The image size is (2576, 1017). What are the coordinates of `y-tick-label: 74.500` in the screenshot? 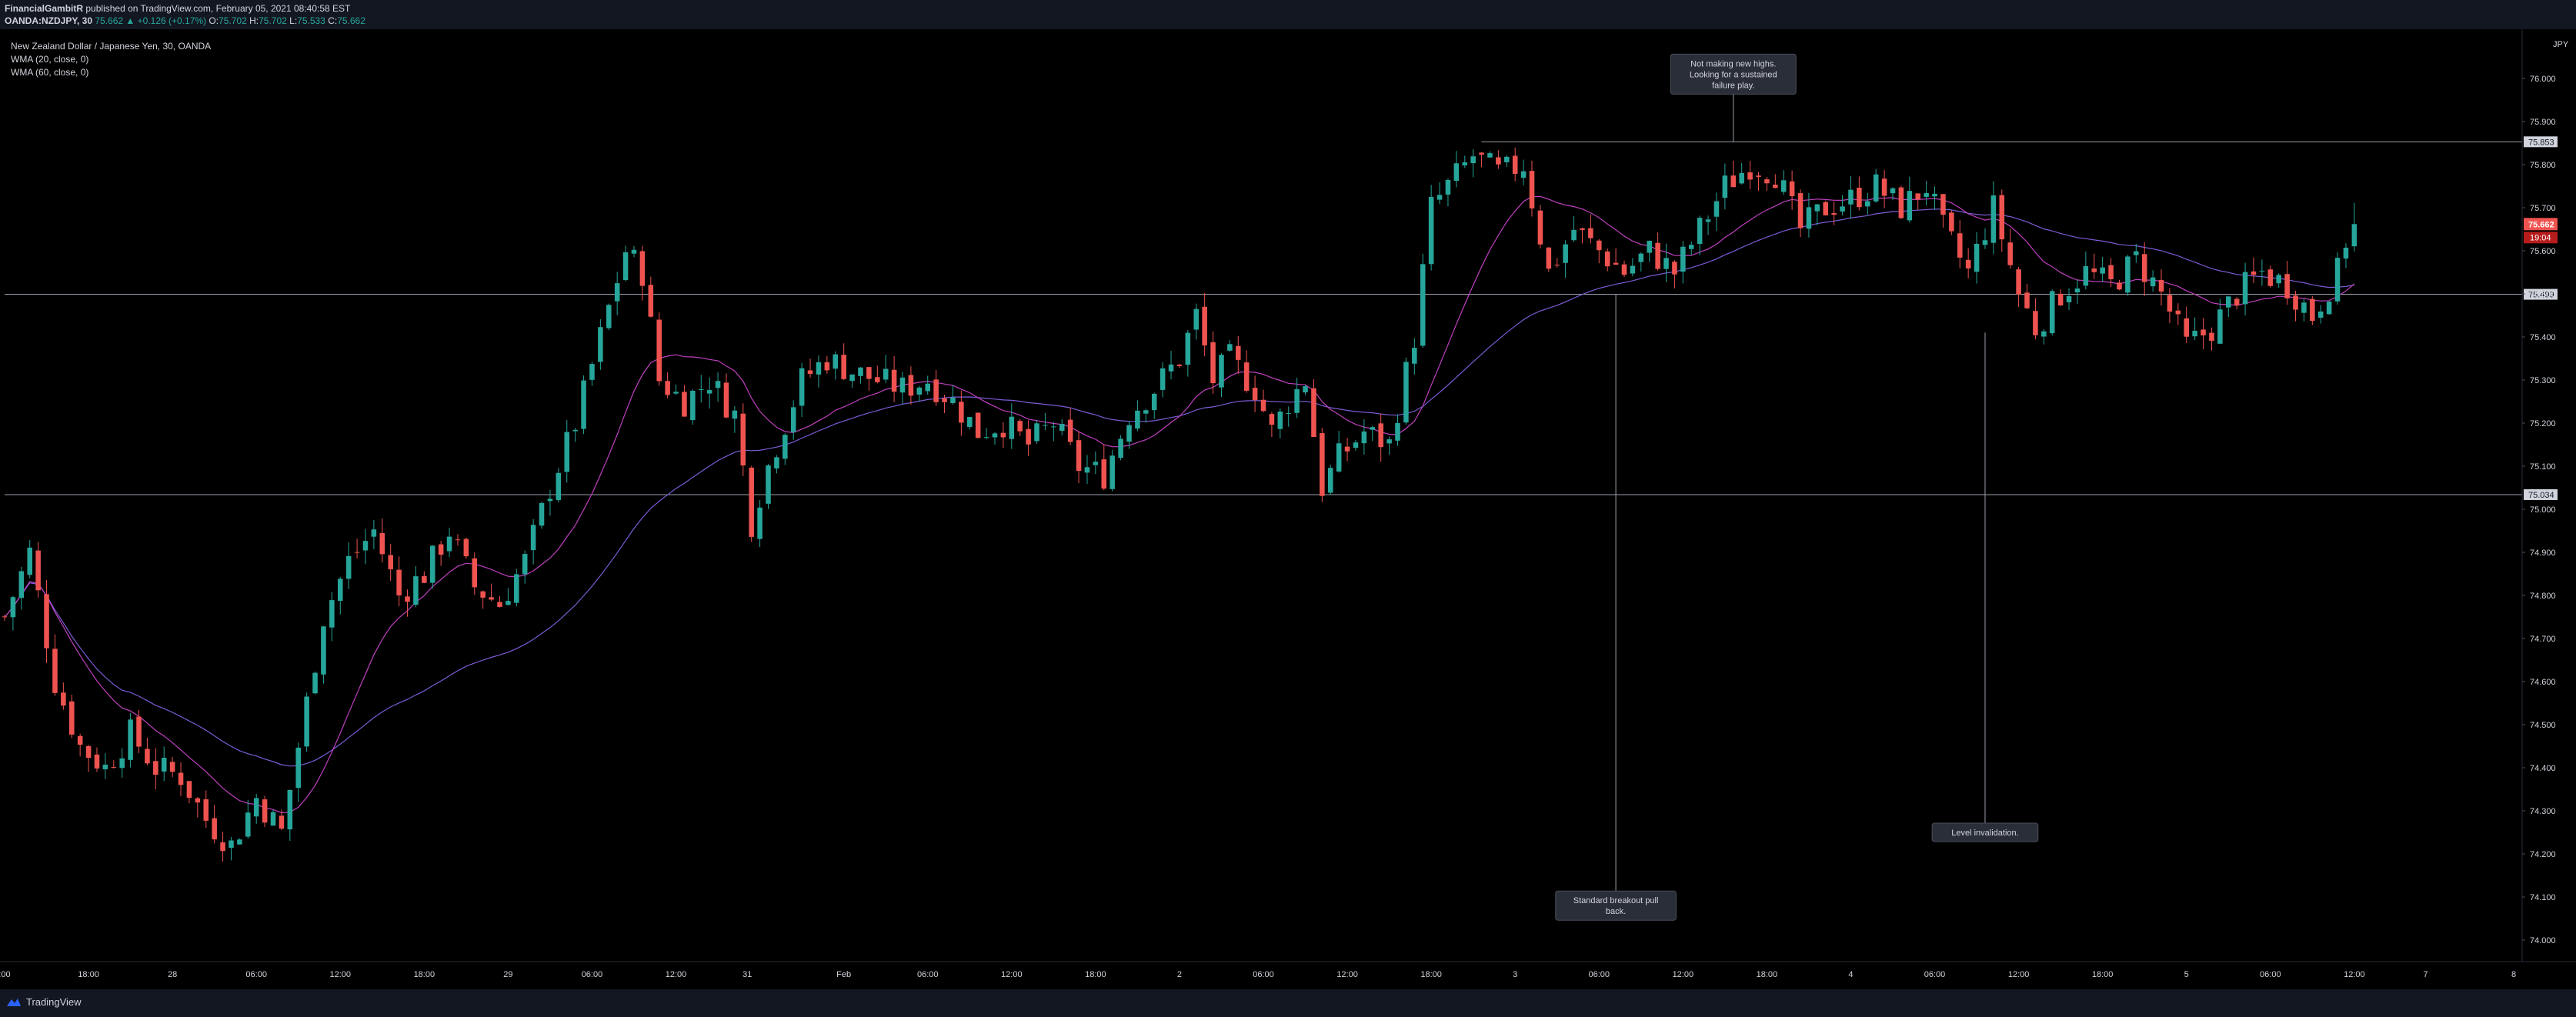 It's located at (2543, 725).